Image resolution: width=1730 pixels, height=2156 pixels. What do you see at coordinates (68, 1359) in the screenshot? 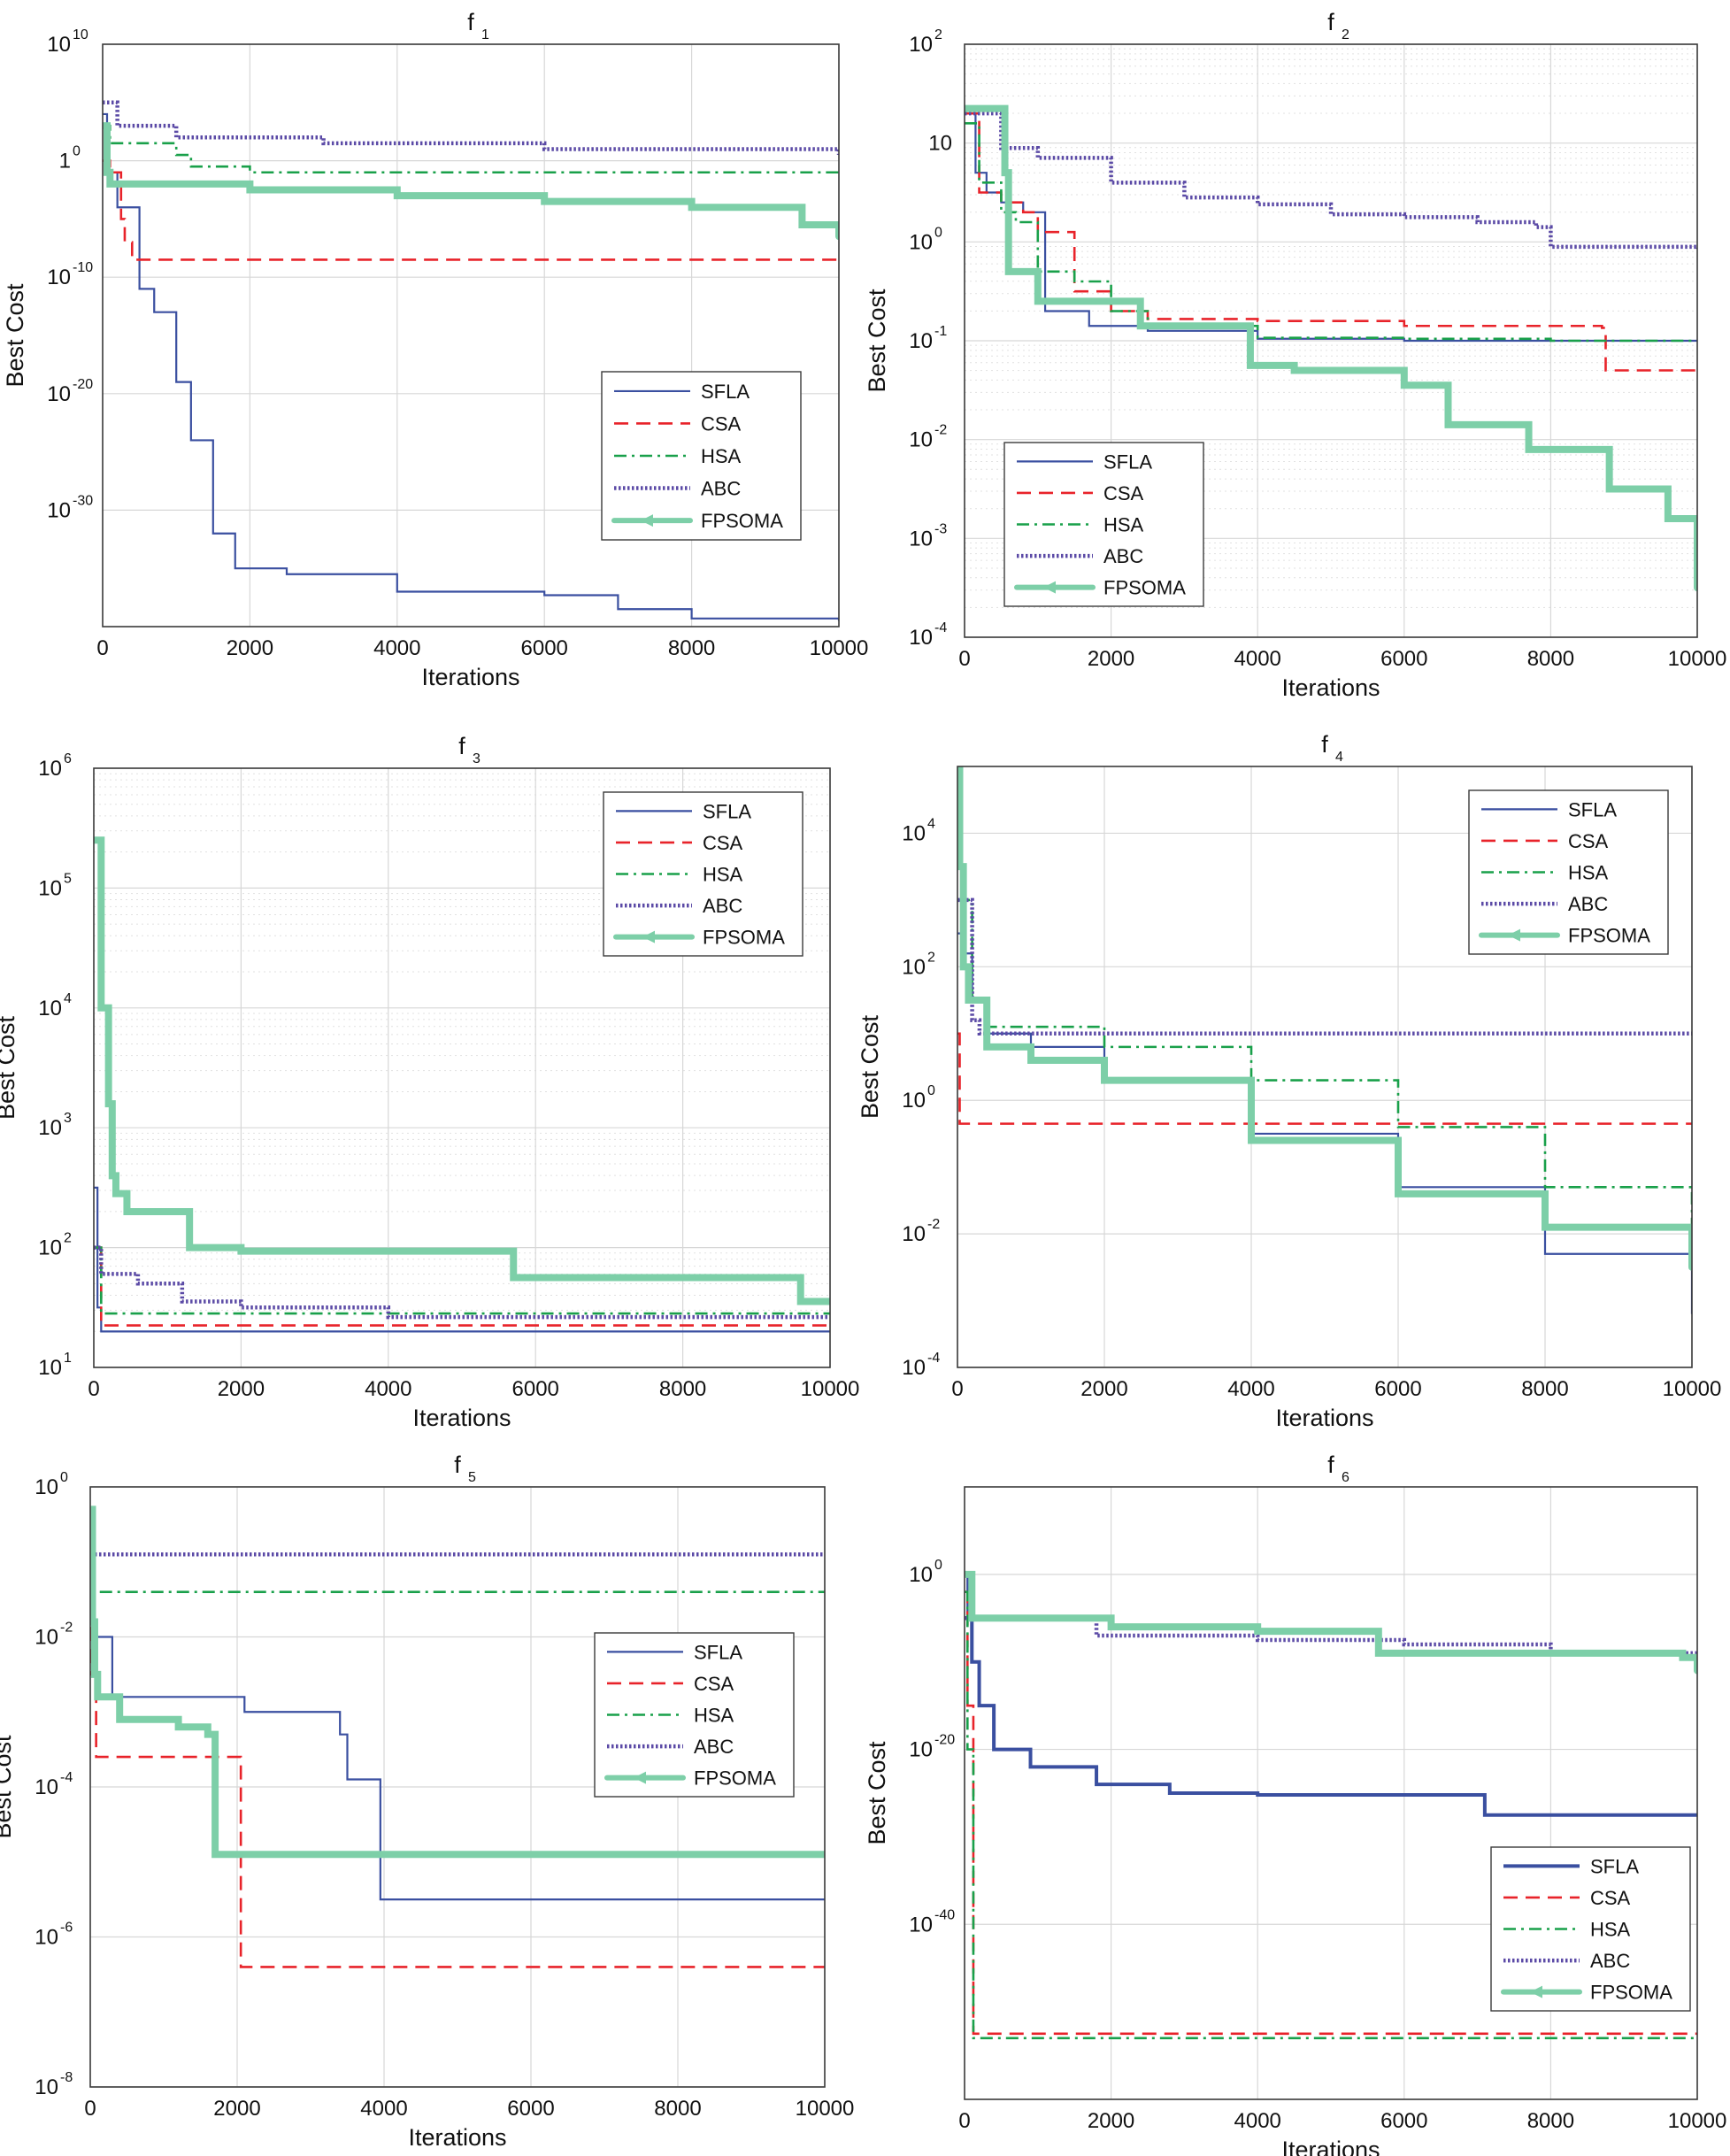
I see `y-tick-exponent: 1` at bounding box center [68, 1359].